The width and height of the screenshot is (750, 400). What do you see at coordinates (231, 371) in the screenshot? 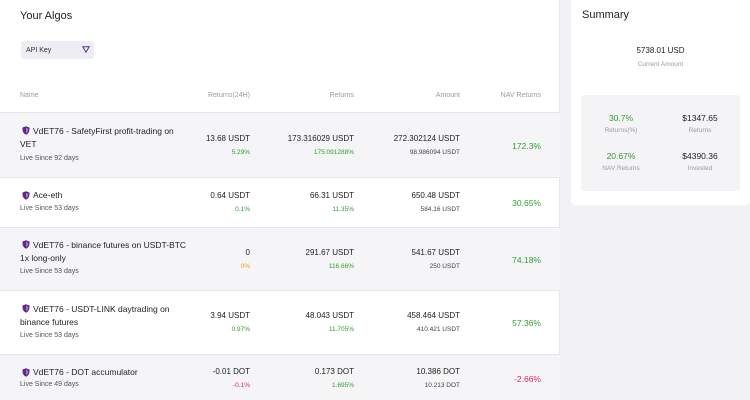
I see `returns-24h-value: -0.01 DOT` at bounding box center [231, 371].